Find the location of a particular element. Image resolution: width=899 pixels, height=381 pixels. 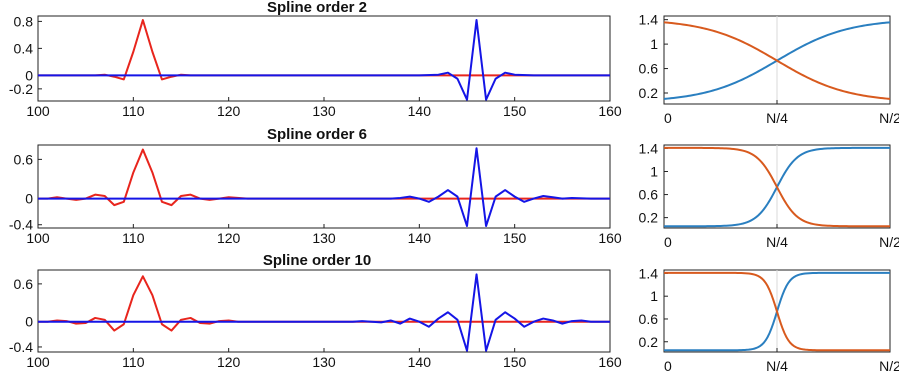

chart-title-1: Spline order 2 is located at coordinates (317, 8).